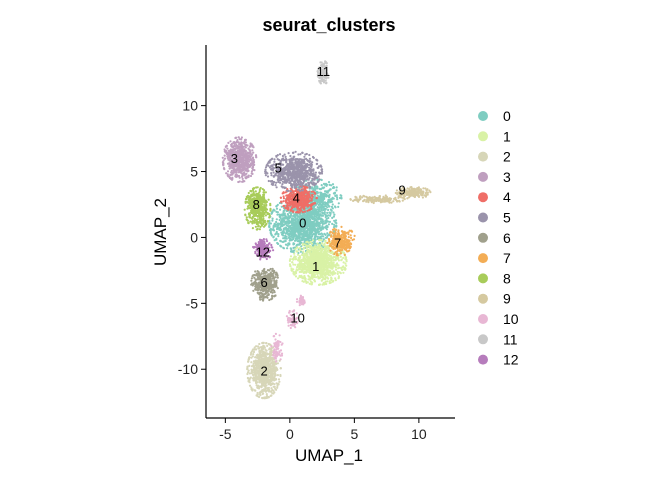  I want to click on legend-item-2: 2, so click(494, 157).